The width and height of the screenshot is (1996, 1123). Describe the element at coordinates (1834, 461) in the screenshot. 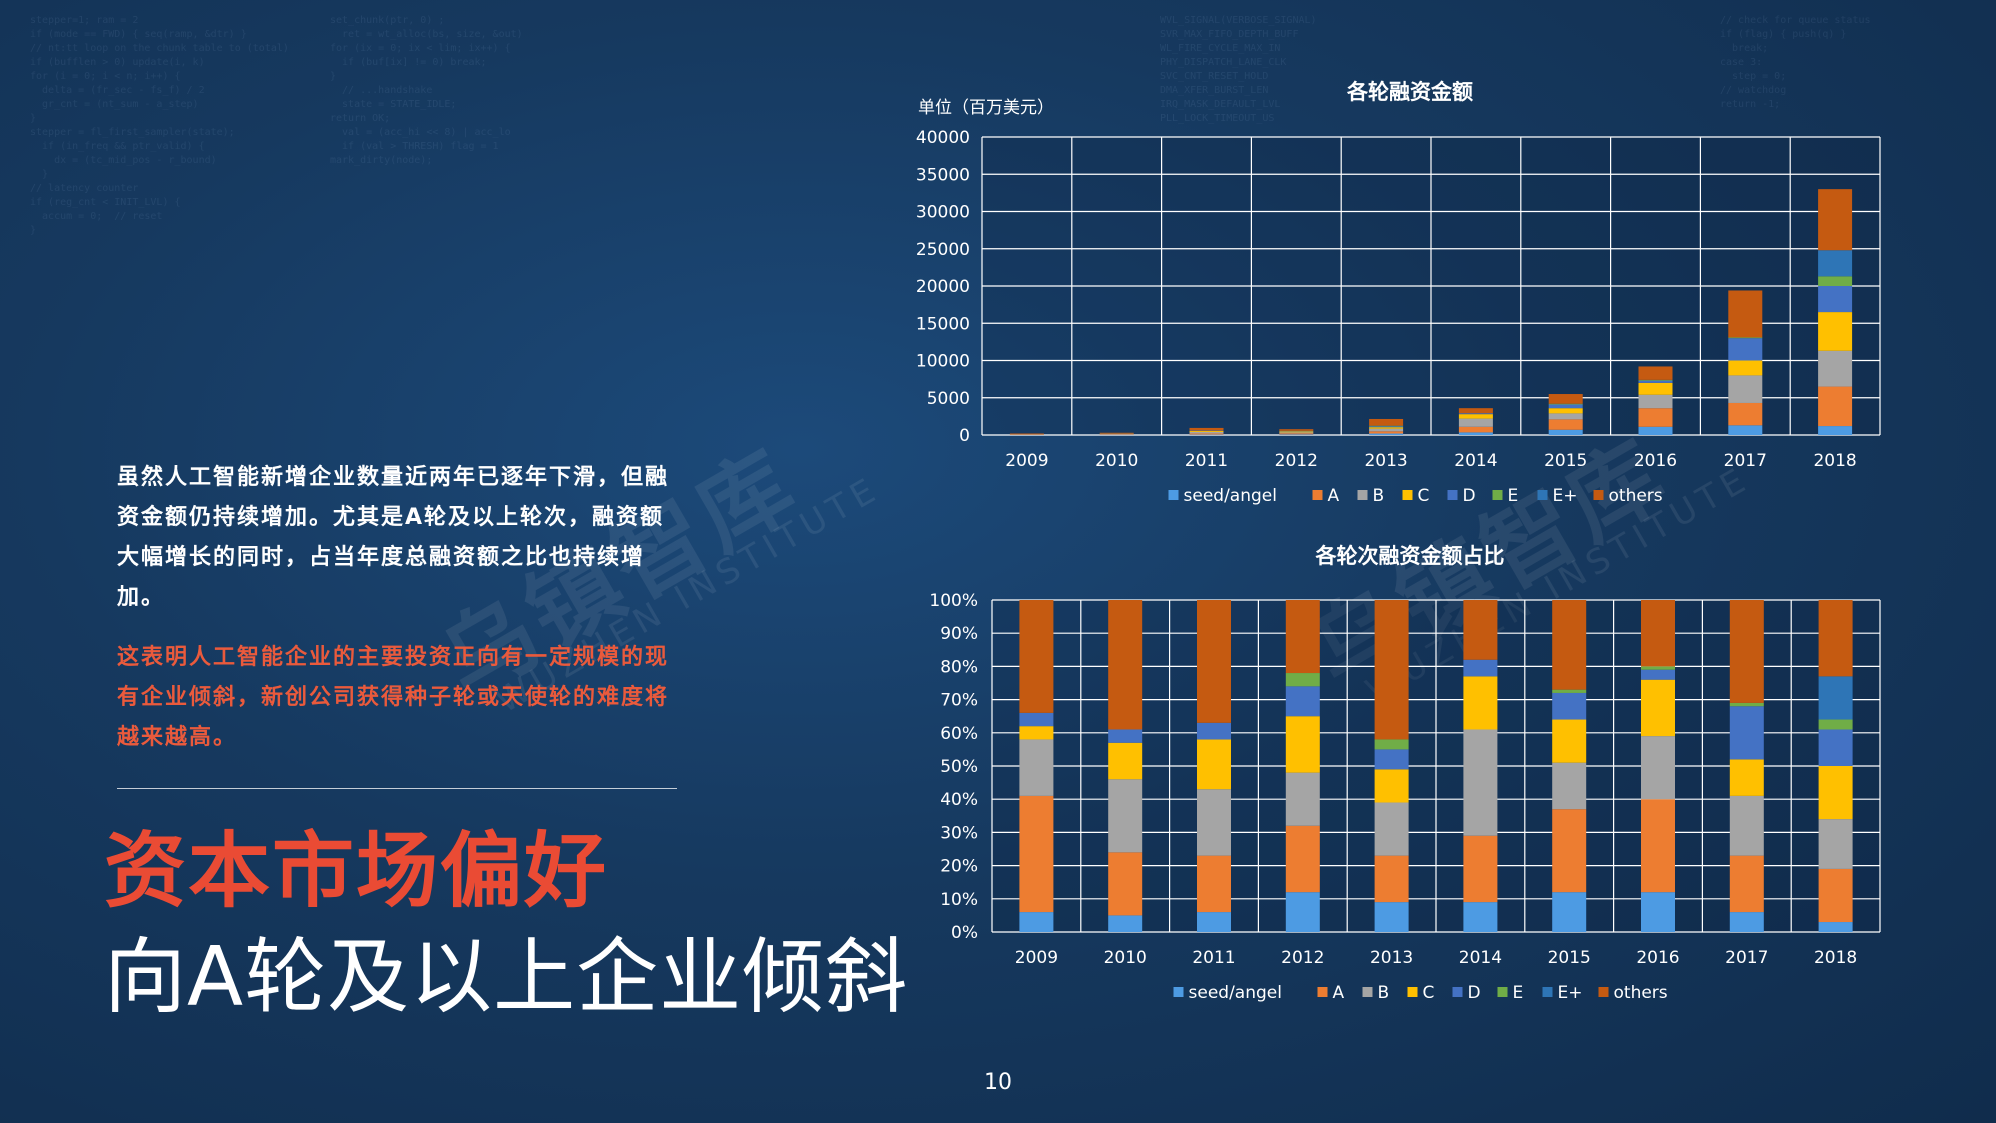

I see `amount-chart-x-tick-label: 2018` at that location.